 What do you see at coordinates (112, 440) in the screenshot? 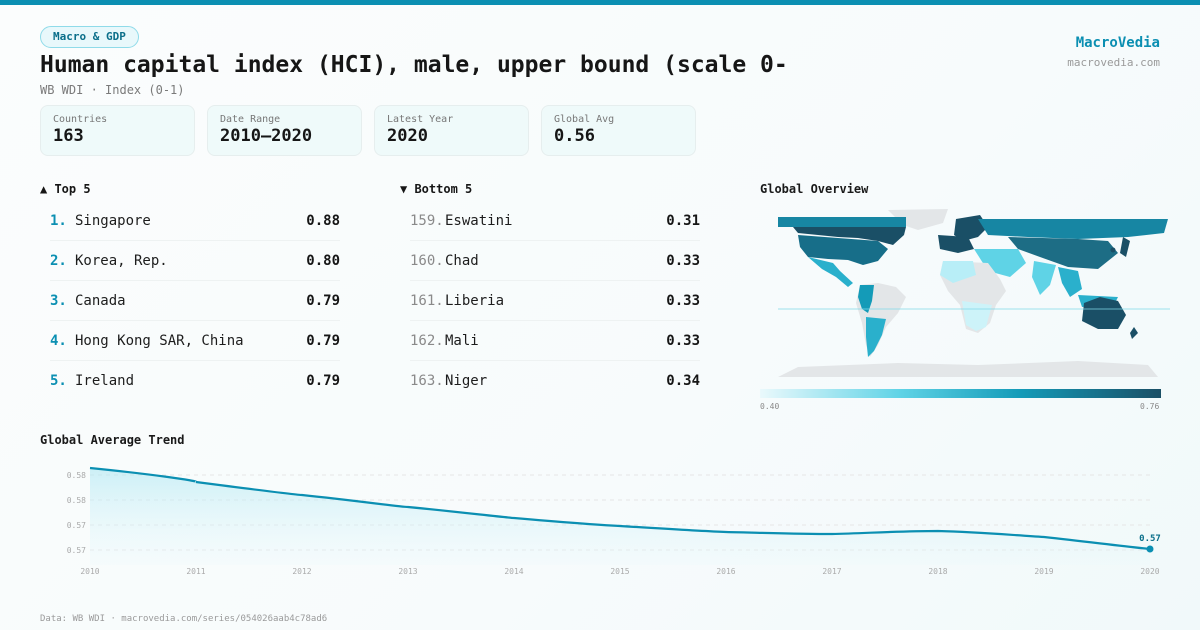
I see `trend-heading: Global Average Trend` at bounding box center [112, 440].